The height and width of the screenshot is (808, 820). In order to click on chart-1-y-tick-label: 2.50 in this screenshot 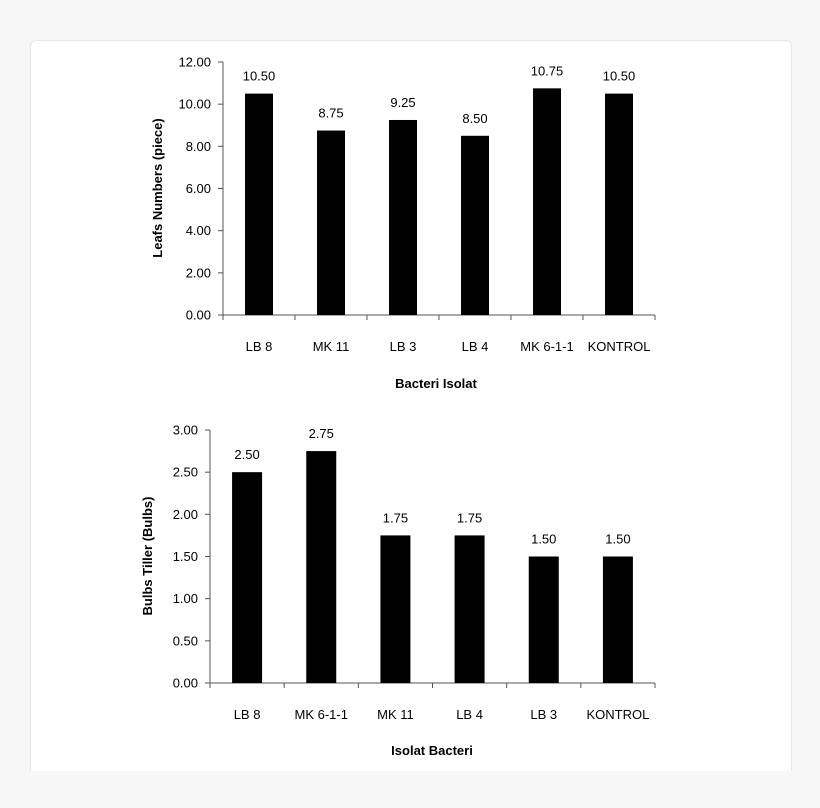, I will do `click(185, 472)`.